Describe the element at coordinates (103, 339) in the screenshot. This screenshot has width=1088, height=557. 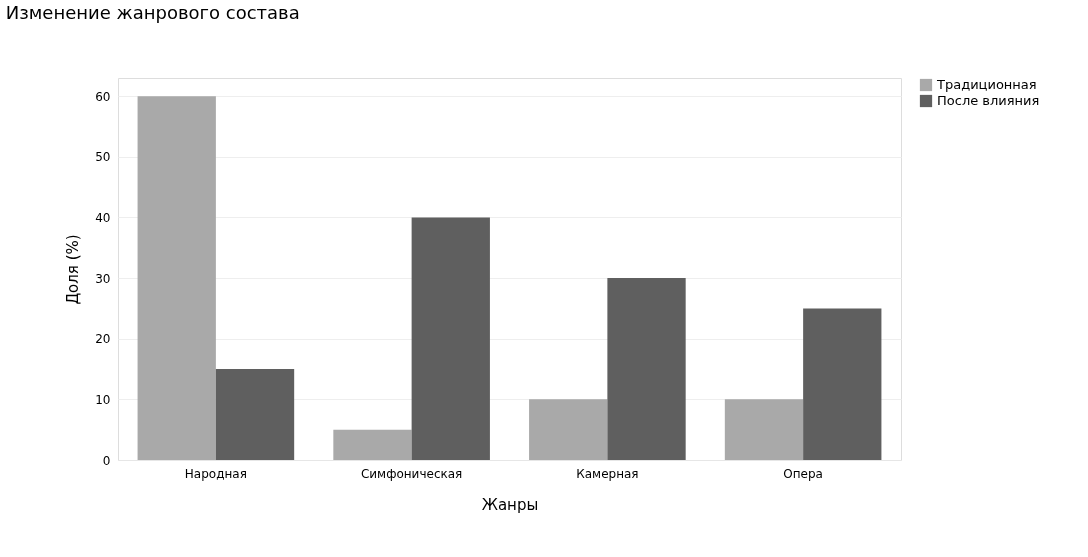
I see `y-tick-label: 20` at that location.